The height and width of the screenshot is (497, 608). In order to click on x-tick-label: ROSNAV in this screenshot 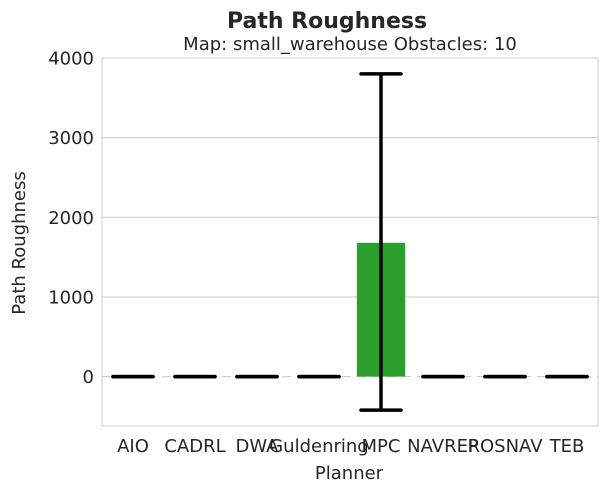, I will do `click(505, 446)`.